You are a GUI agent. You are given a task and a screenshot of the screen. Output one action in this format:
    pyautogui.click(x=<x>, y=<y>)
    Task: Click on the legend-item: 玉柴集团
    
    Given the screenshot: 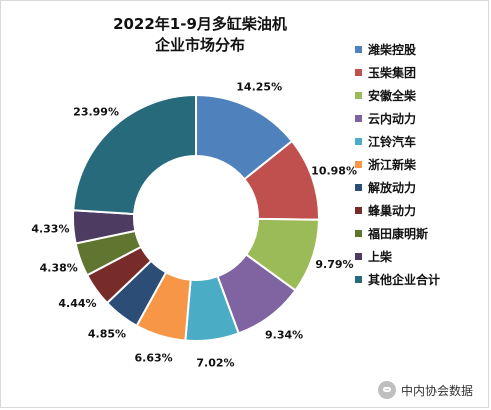 What is the action you would take?
    pyautogui.click(x=423, y=72)
    